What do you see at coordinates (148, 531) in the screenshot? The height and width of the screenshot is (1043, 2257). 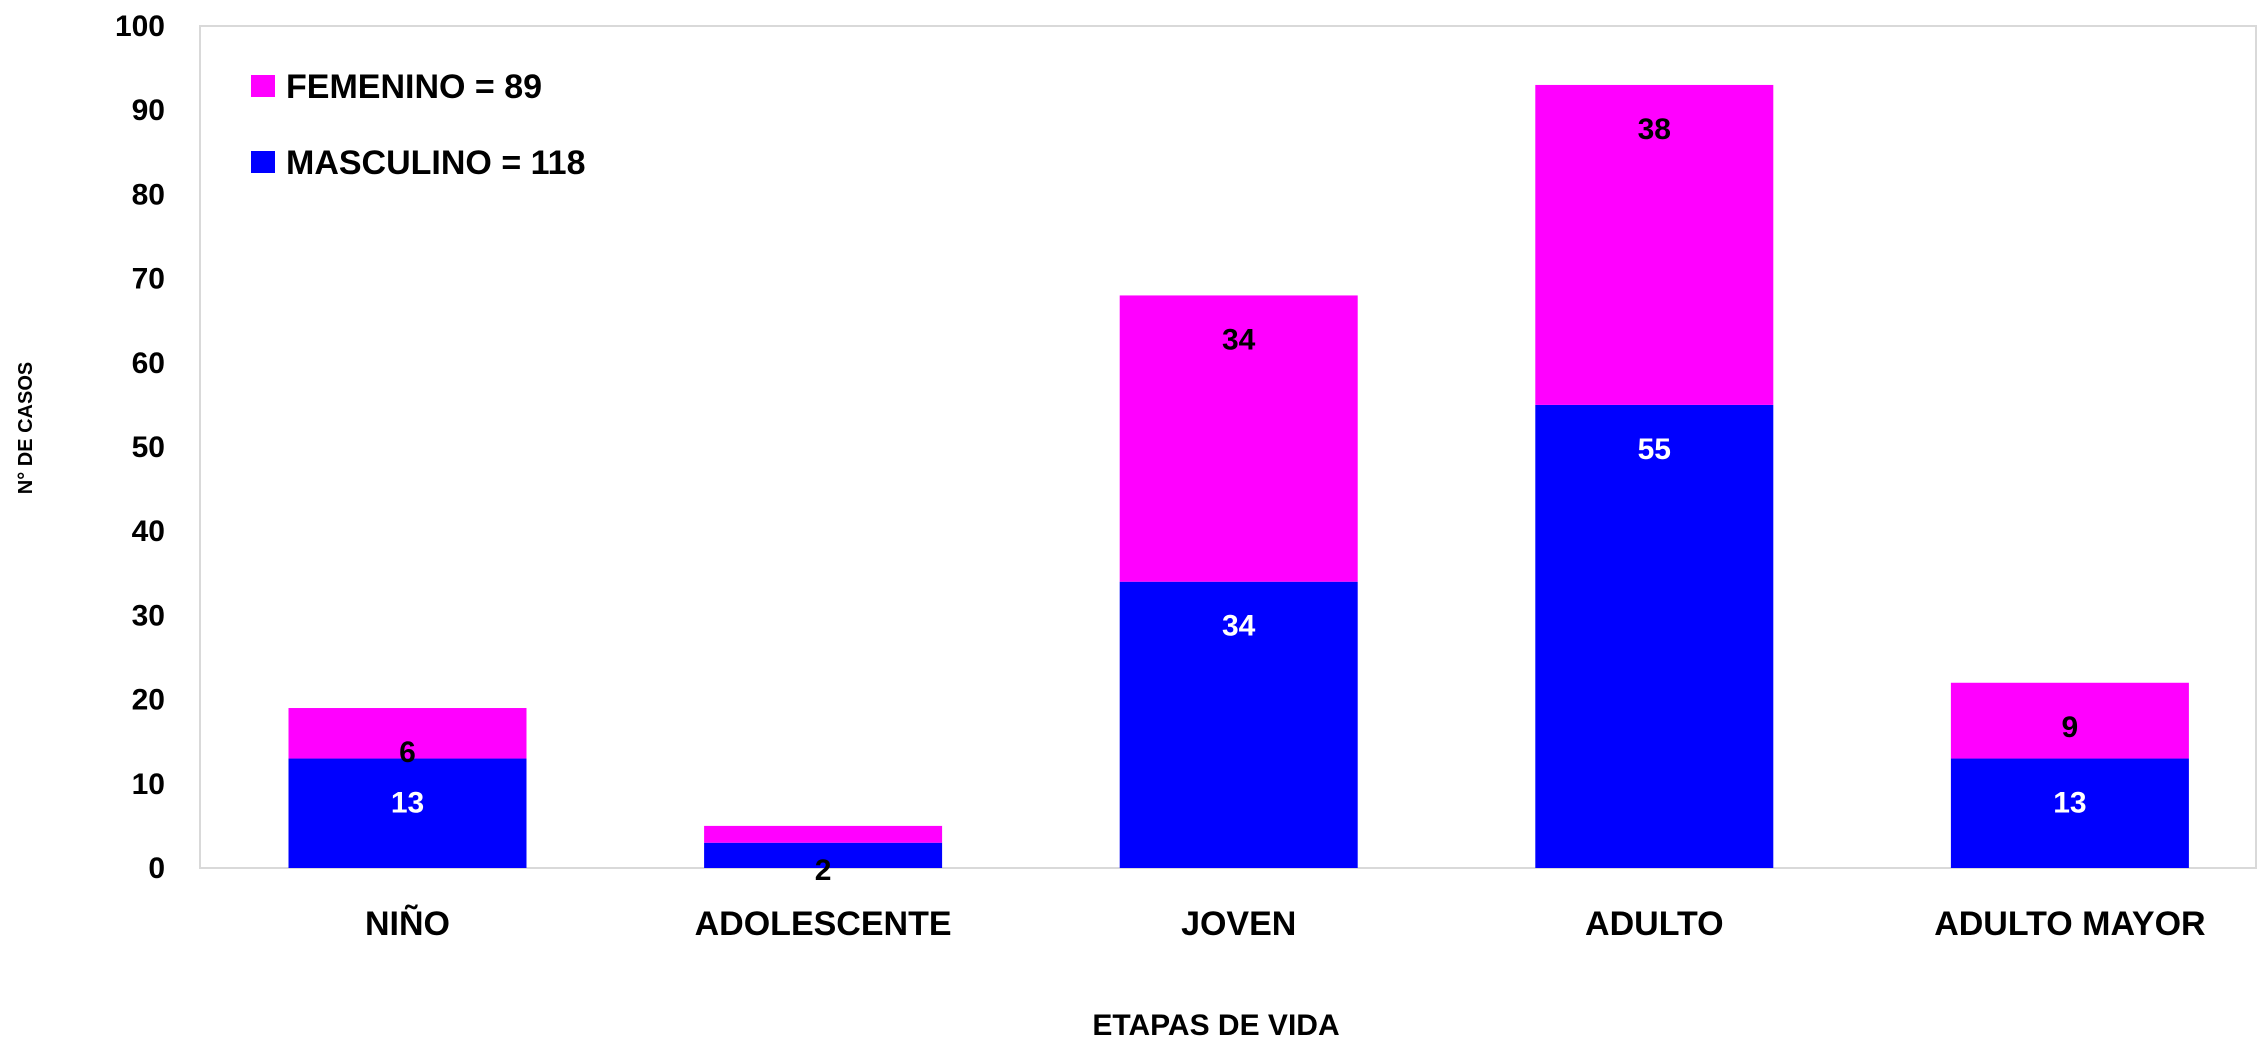 I see `y-tick-label: 40` at bounding box center [148, 531].